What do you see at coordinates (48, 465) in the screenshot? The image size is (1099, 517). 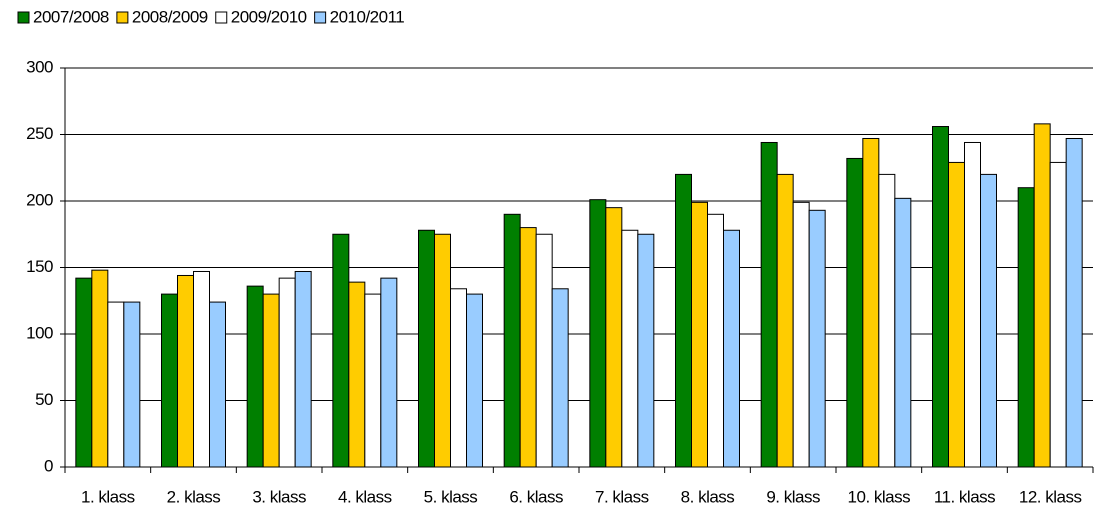 I see `y-tick-label: 0` at bounding box center [48, 465].